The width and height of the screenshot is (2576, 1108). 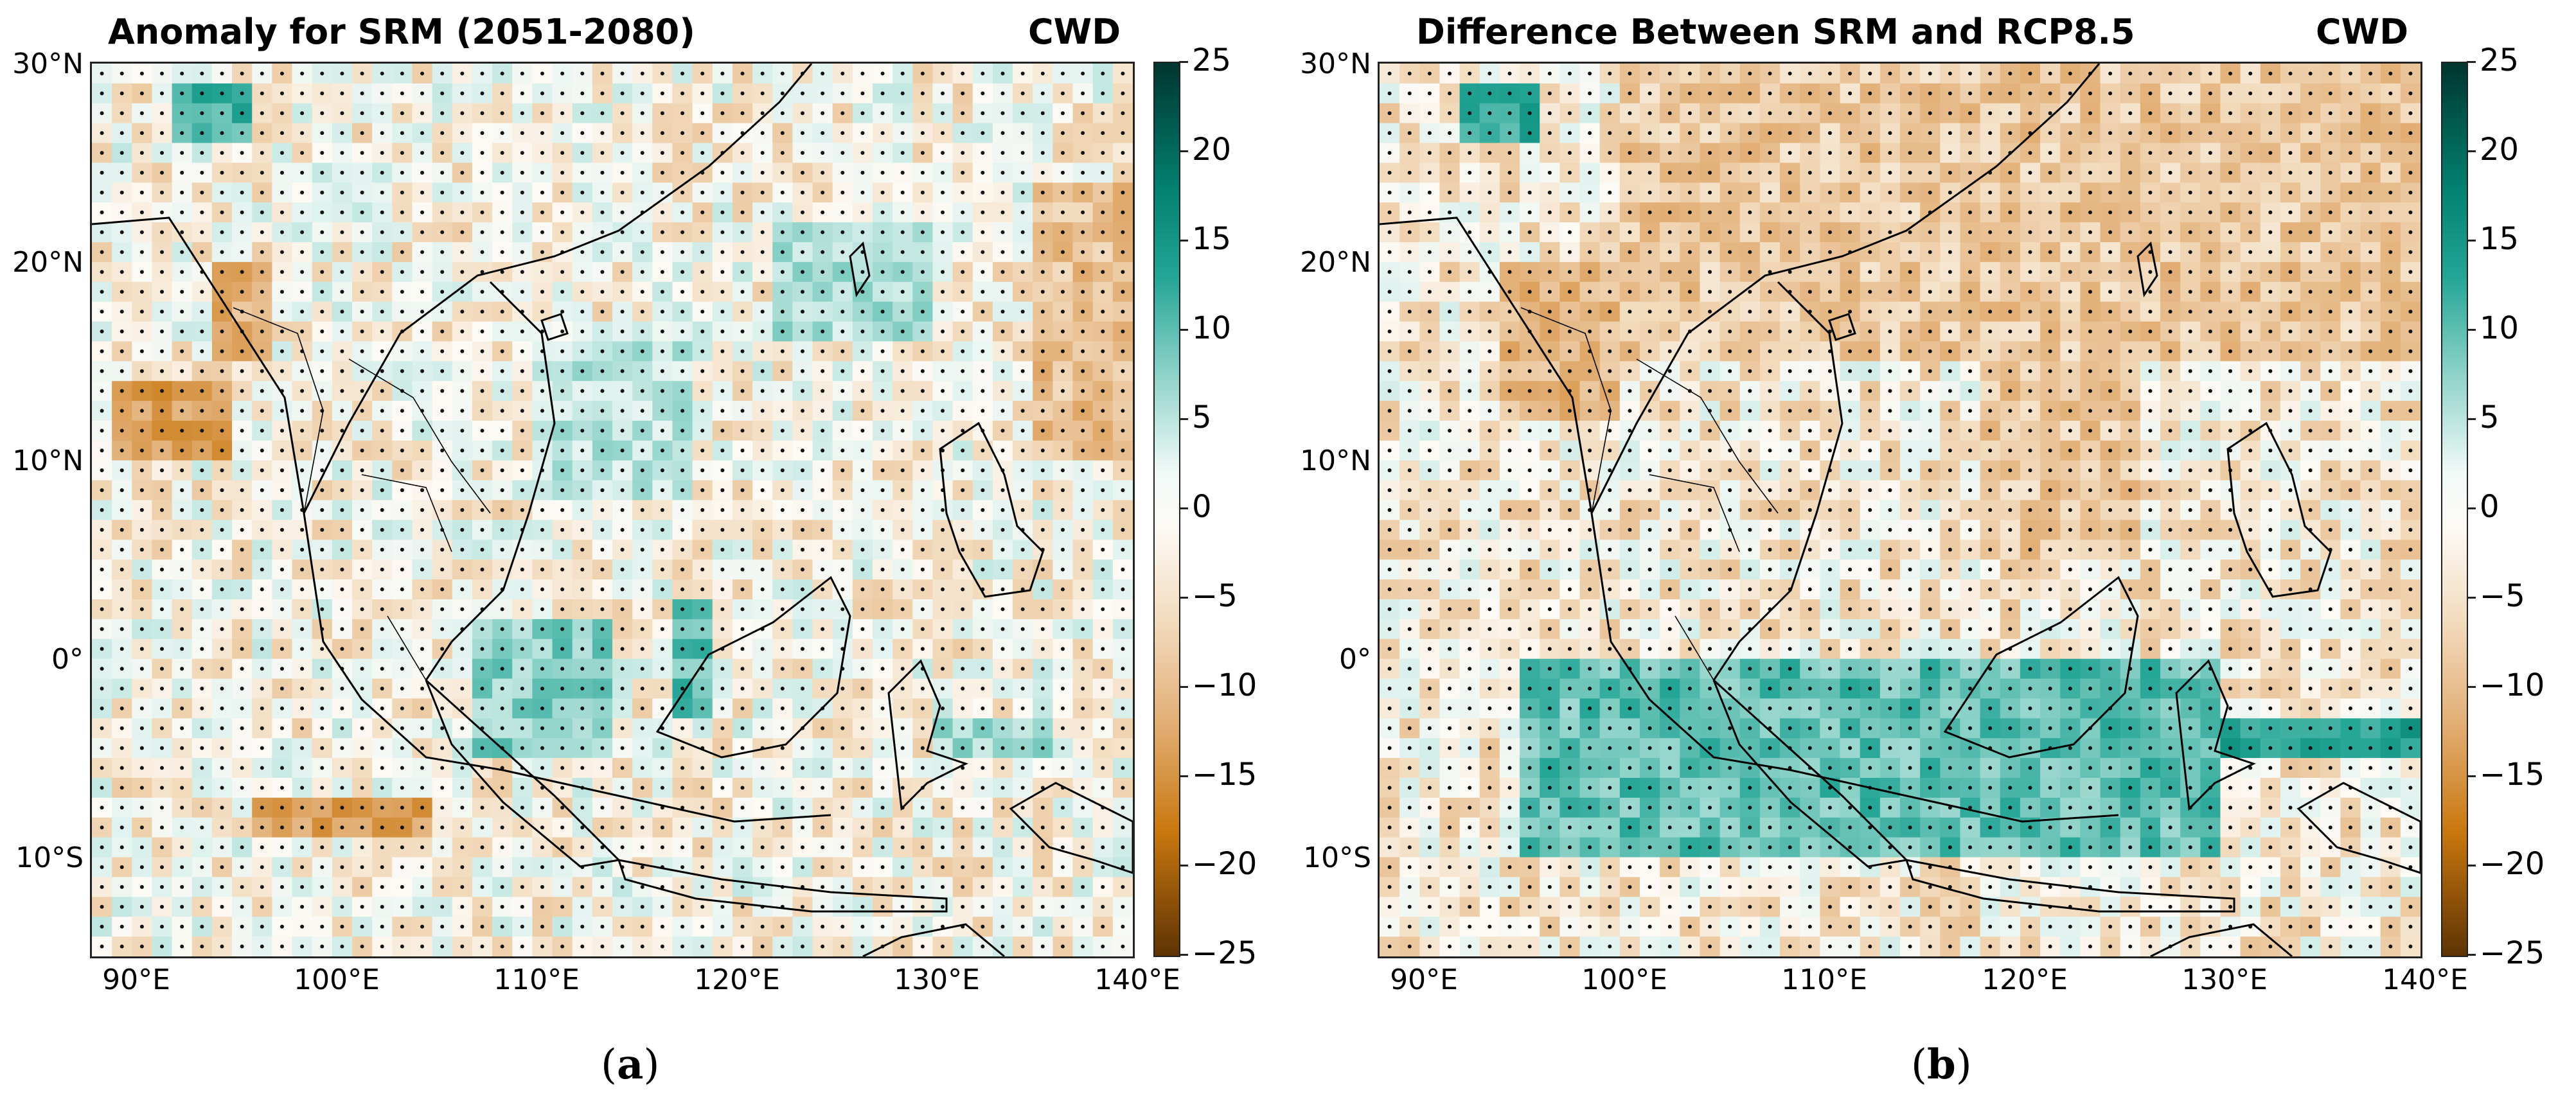 What do you see at coordinates (1212, 328) in the screenshot?
I see `colorbar-tick-label: 10` at bounding box center [1212, 328].